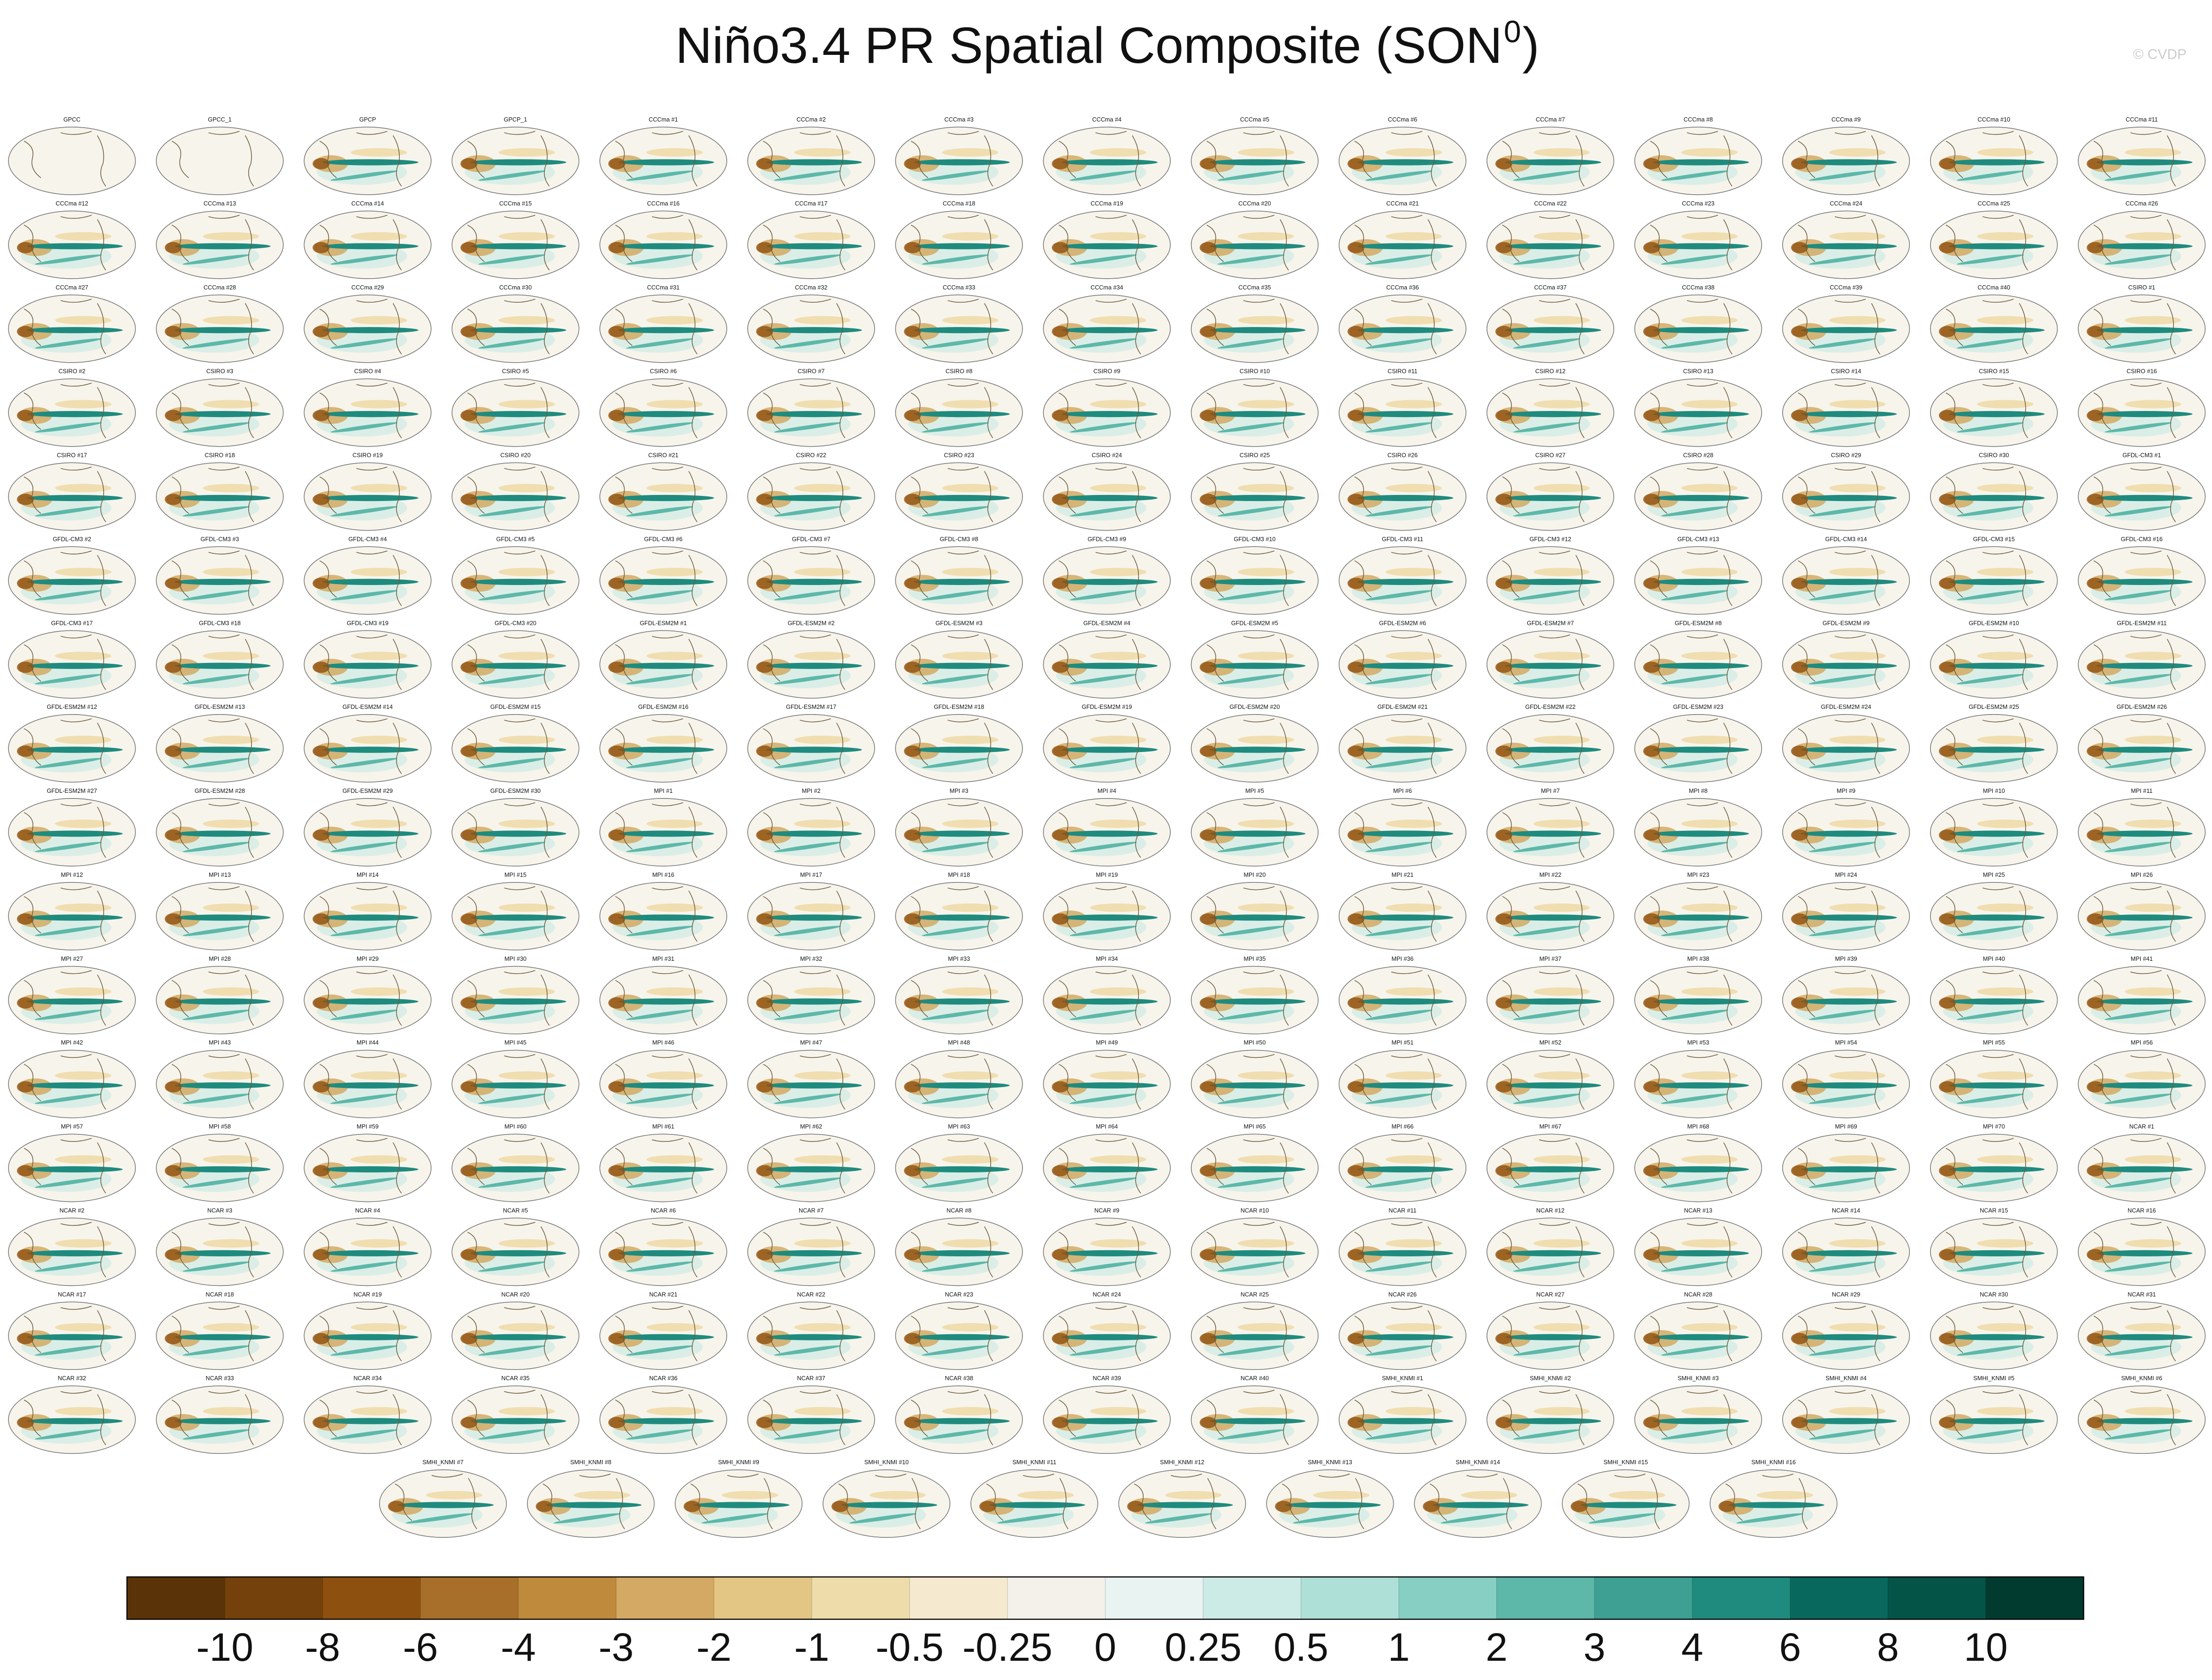 The height and width of the screenshot is (1680, 2212). I want to click on map-panel: MPI #32, so click(811, 995).